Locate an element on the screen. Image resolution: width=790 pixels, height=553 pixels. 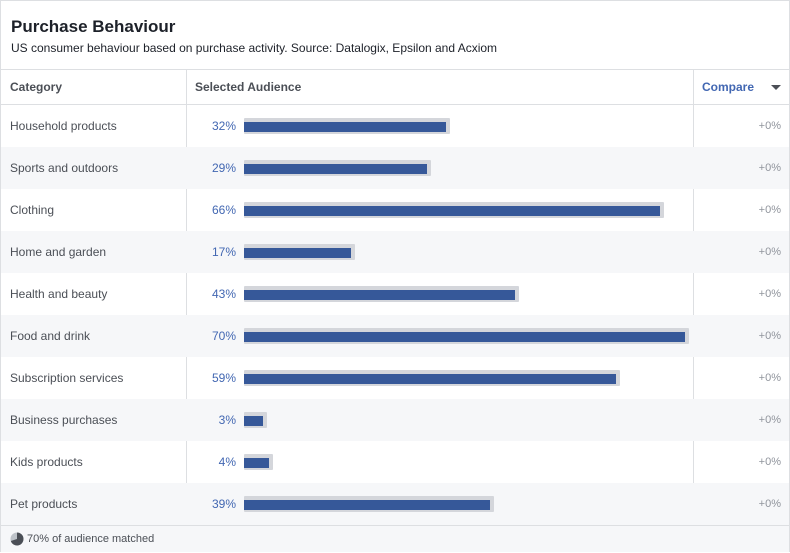
table-row: Food and drink 70% +0% is located at coordinates (395, 336).